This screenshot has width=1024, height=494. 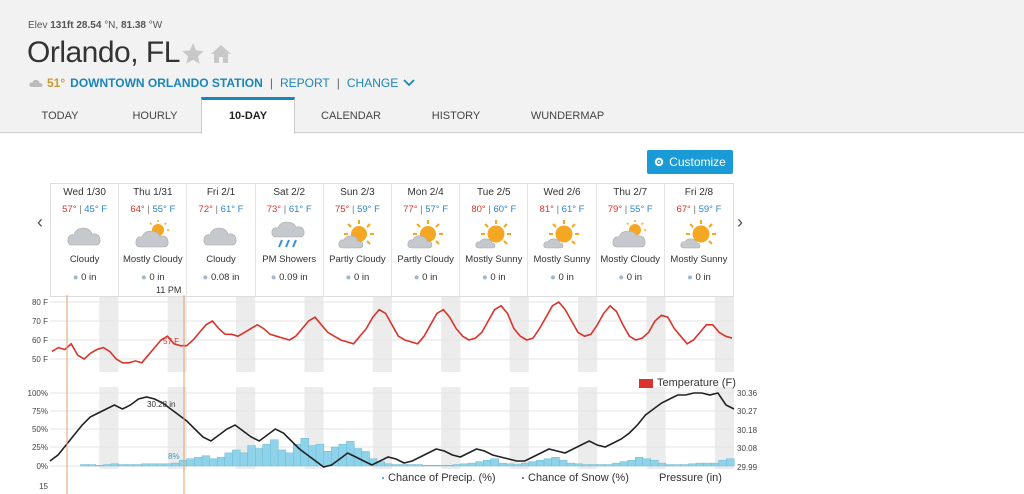 I want to click on day-column: Fri 2/1 72° | 61° F Cloudy ● 0.08 in, so click(x=221, y=240).